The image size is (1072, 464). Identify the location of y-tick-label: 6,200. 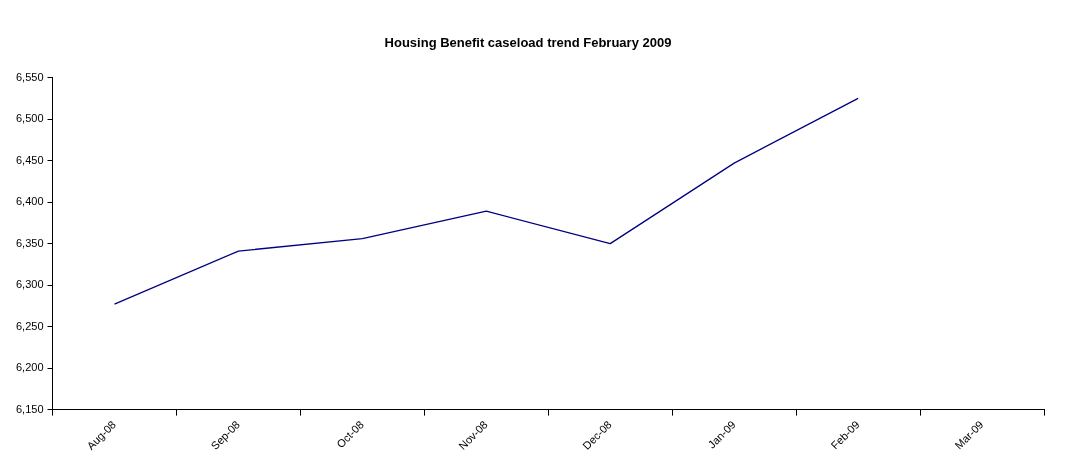
(30, 367).